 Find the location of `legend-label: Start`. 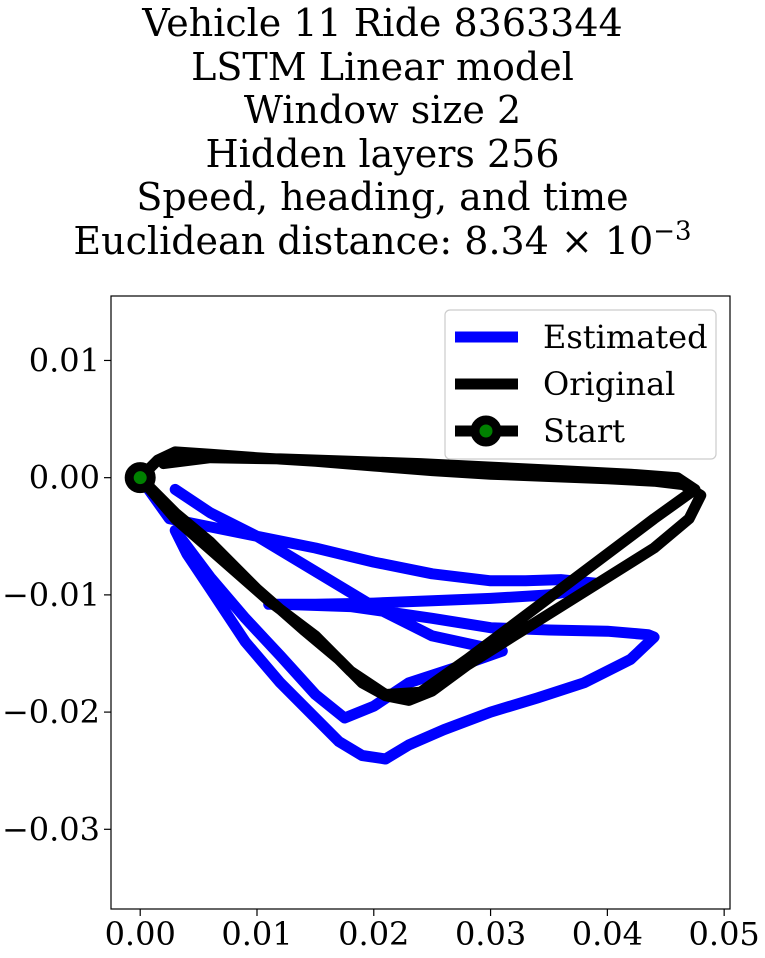

legend-label: Start is located at coordinates (584, 431).